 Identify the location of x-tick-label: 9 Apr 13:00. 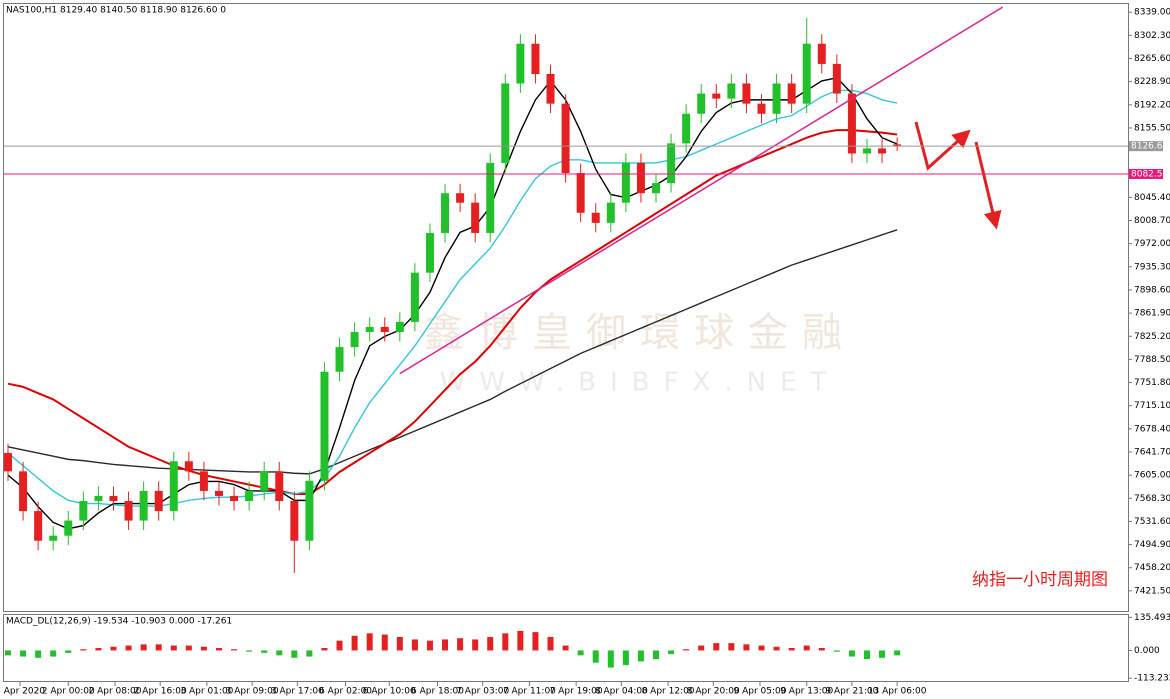
(806, 692).